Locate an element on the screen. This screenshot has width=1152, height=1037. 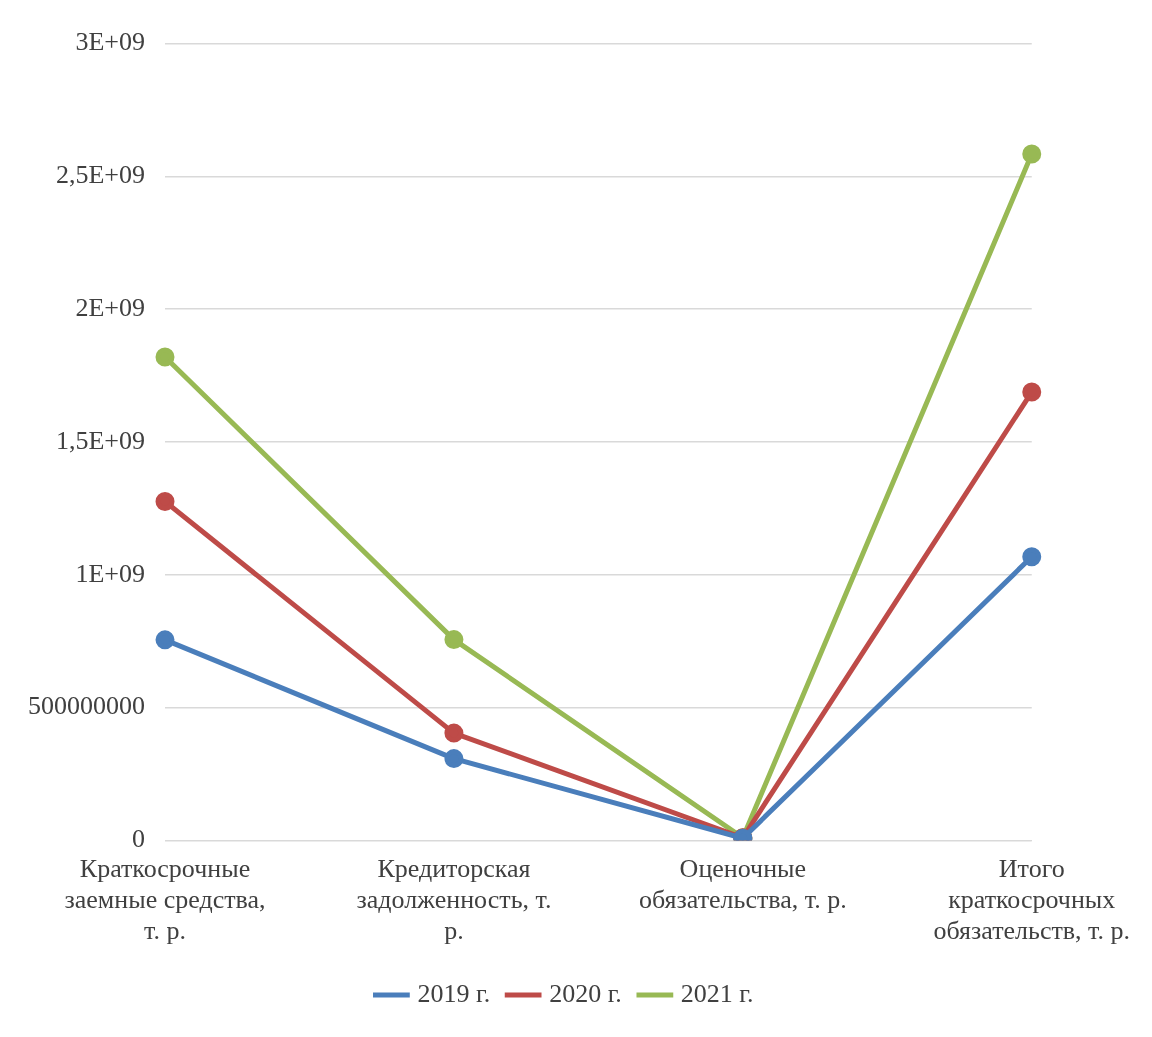
y-tick-label: 2,5E+09 is located at coordinates (100, 175).